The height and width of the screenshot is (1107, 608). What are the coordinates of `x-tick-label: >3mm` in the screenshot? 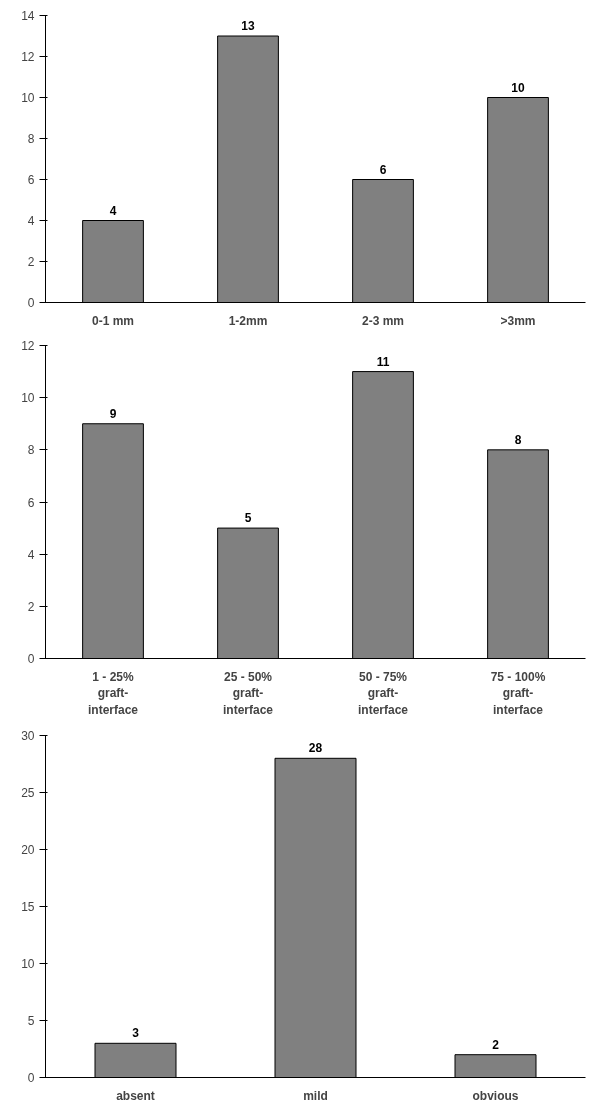 It's located at (518, 320).